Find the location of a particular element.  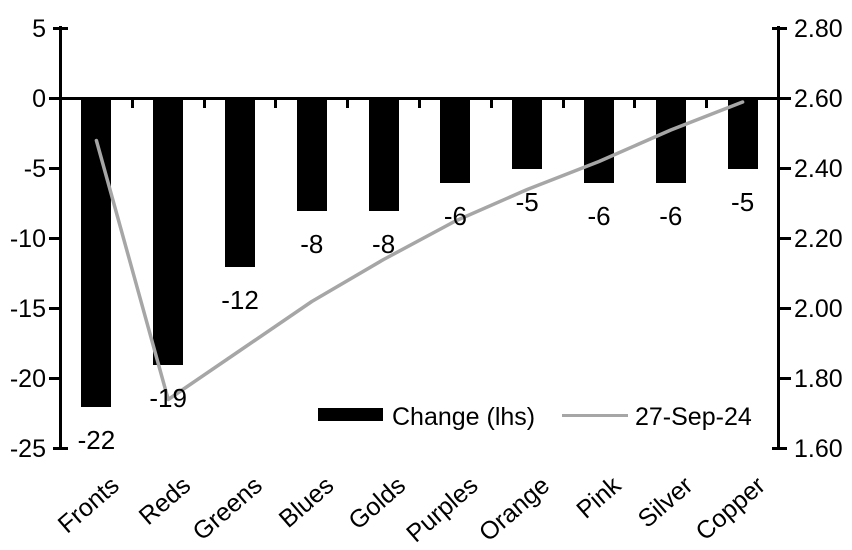

right-axis-label: 2.20 is located at coordinates (818, 238).